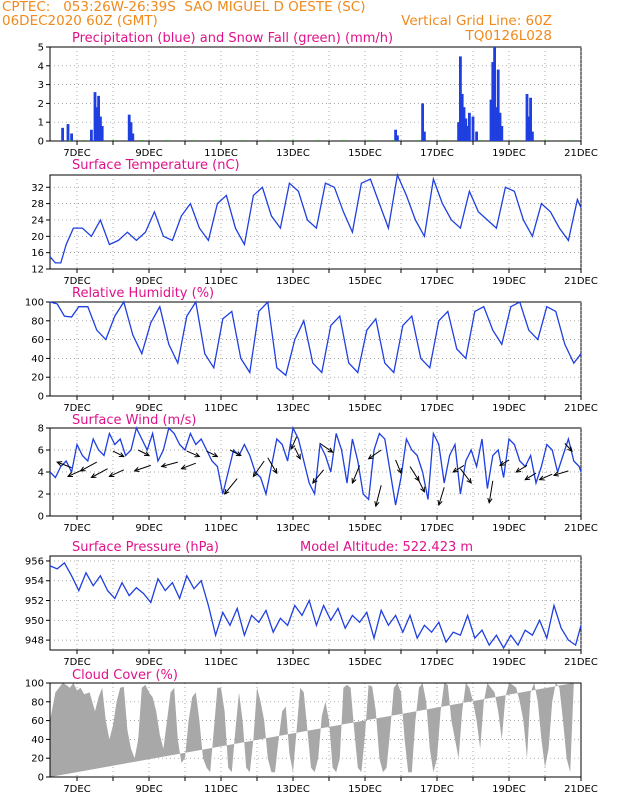  What do you see at coordinates (37, 270) in the screenshot?
I see `y-tick-label: 12` at bounding box center [37, 270].